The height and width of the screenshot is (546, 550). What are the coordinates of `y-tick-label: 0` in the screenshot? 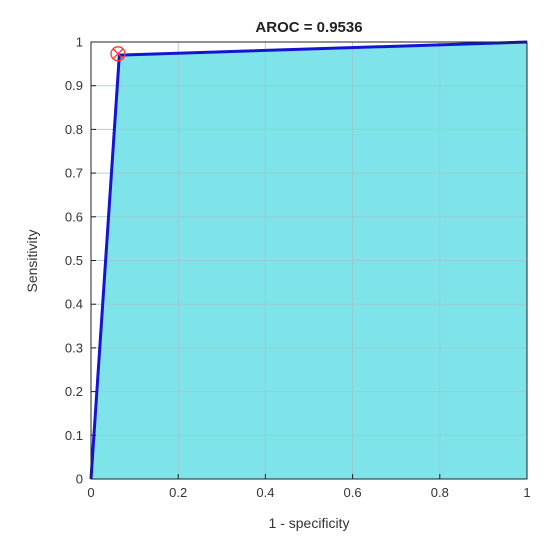 It's located at (79, 479).